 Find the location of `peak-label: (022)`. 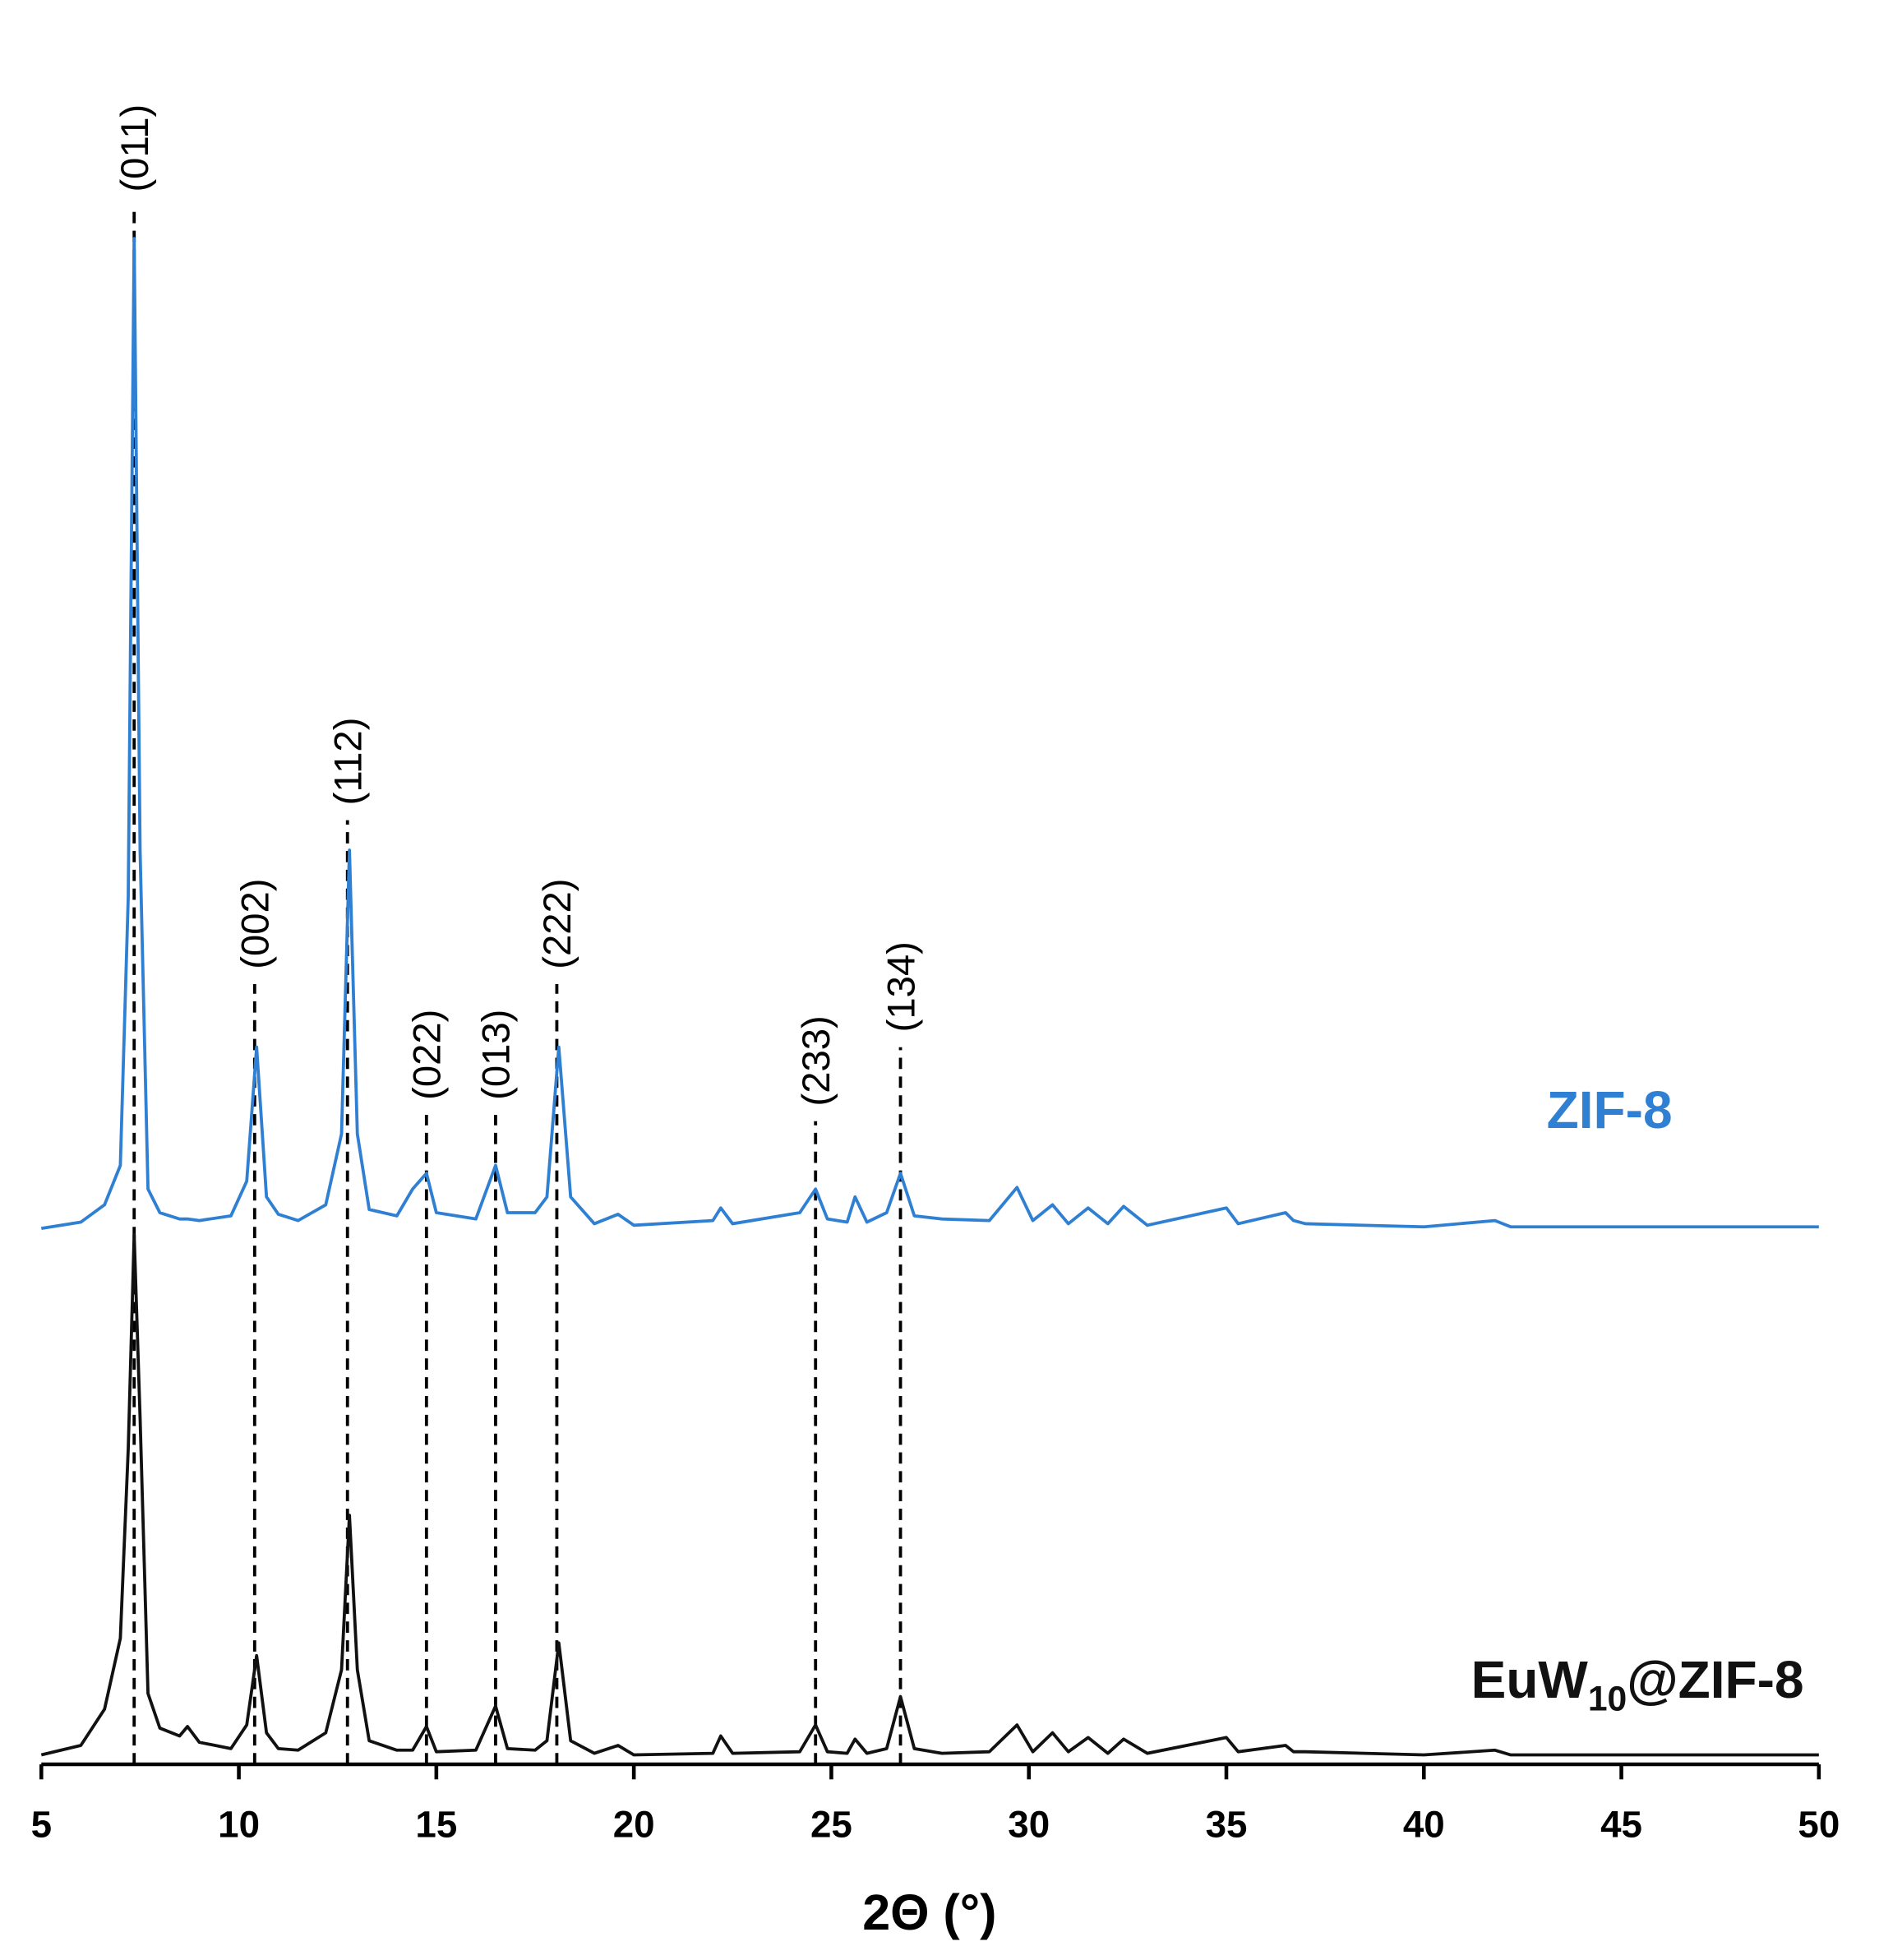

peak-label: (022) is located at coordinates (428, 1055).